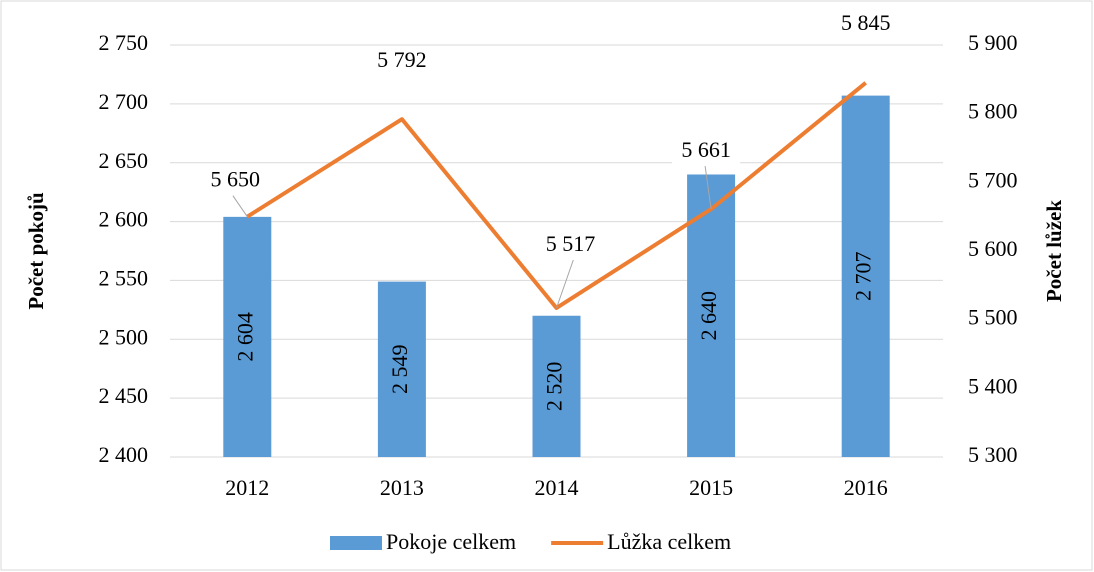 The image size is (1094, 572). I want to click on line-value-label: 5 517, so click(571, 243).